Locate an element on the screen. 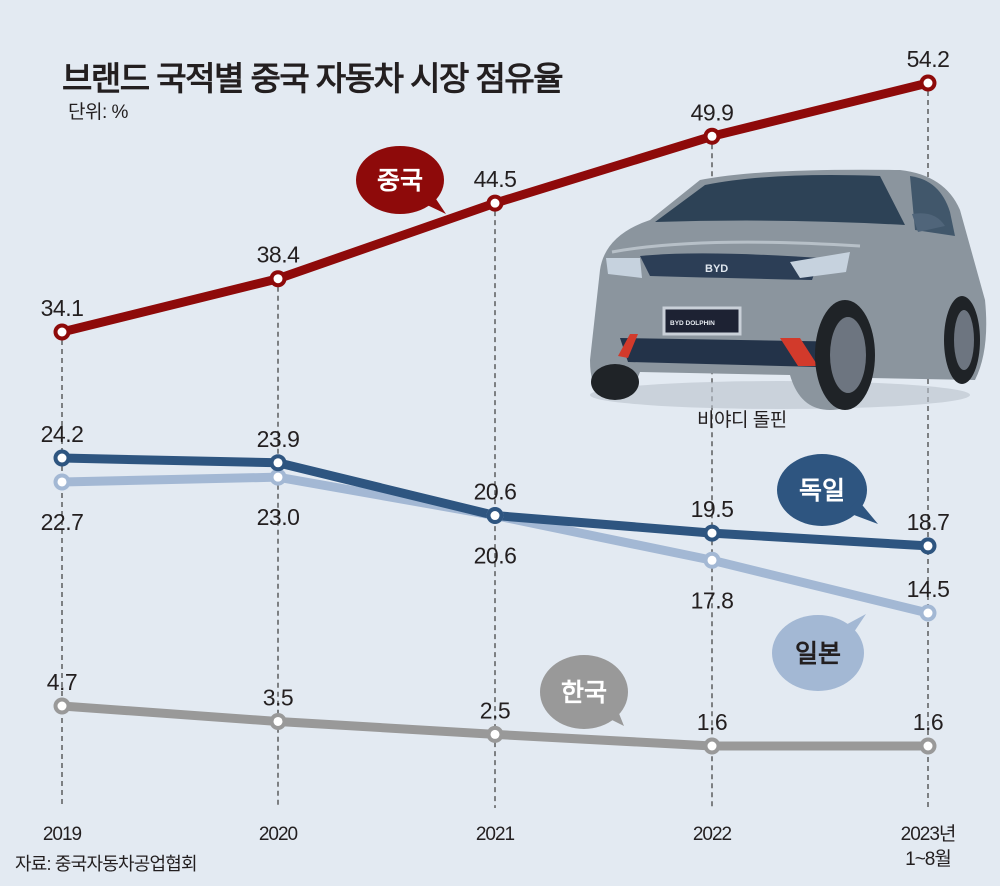 The image size is (1000, 886). photo-caption: 비야디 돌핀 is located at coordinates (742, 420).